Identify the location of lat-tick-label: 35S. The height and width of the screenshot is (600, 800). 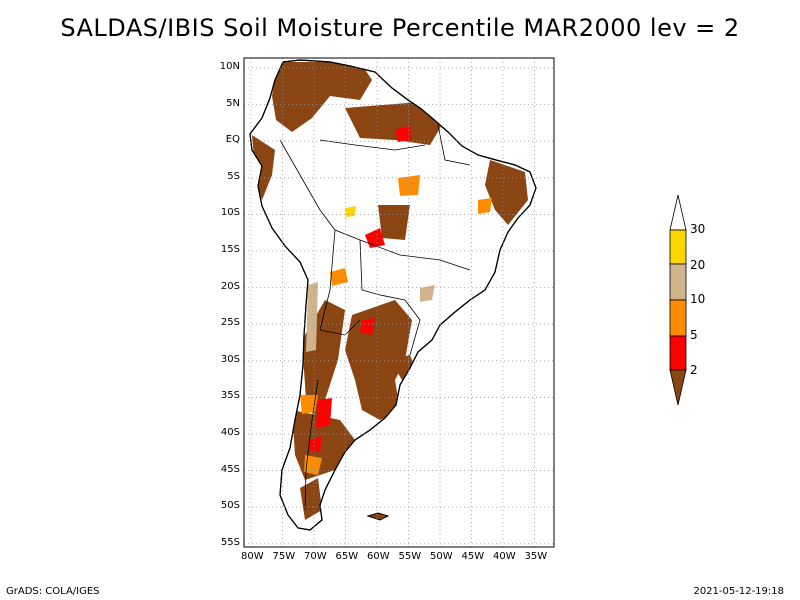
(230, 396).